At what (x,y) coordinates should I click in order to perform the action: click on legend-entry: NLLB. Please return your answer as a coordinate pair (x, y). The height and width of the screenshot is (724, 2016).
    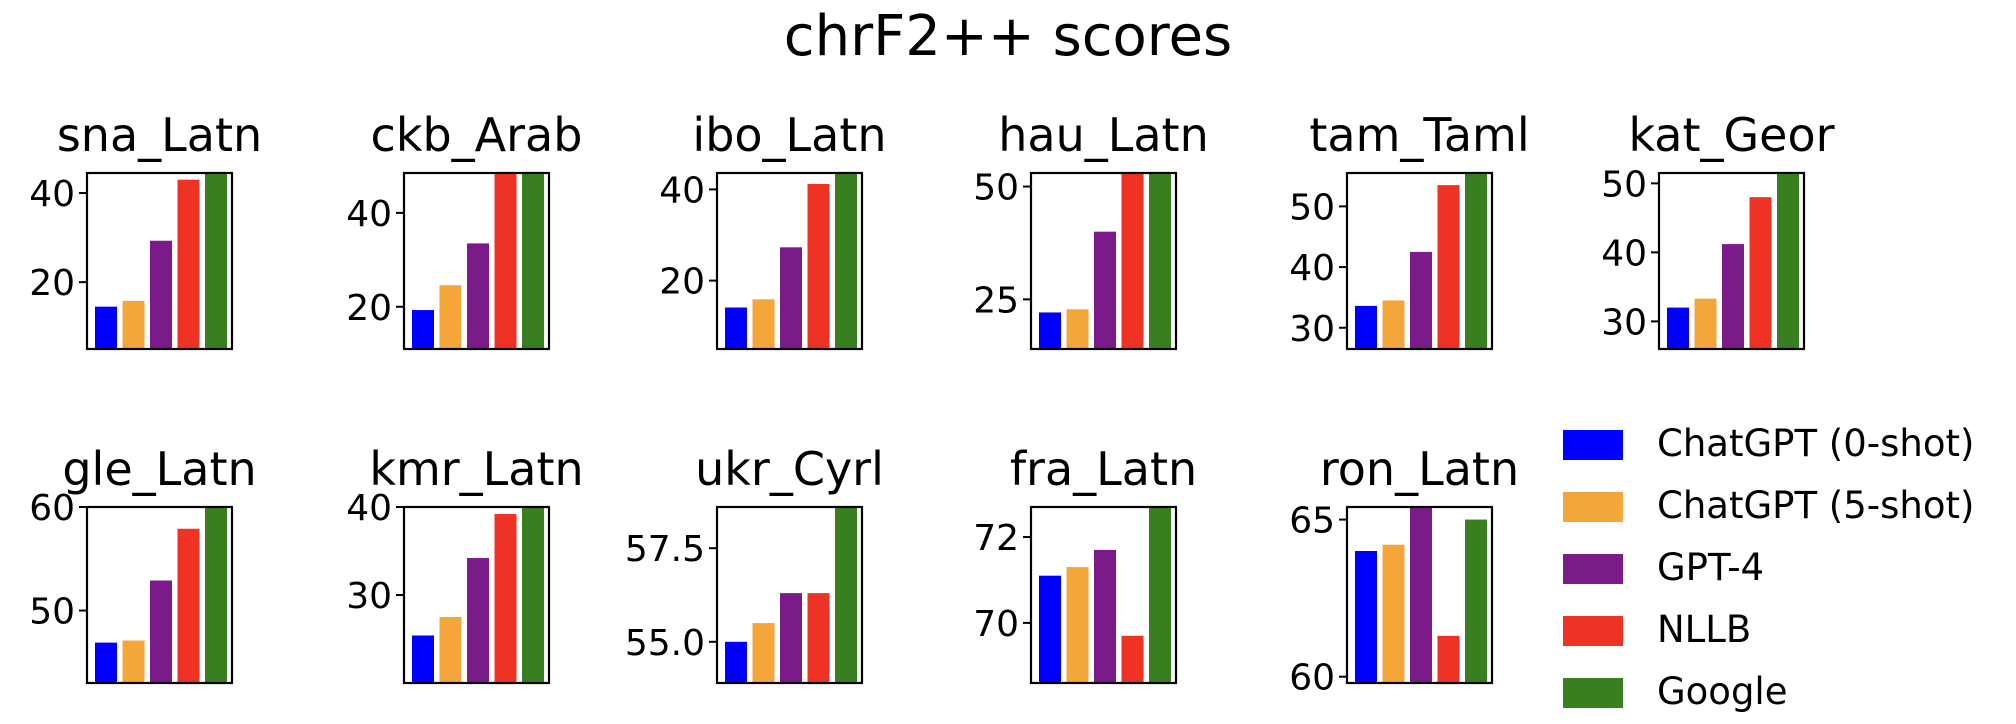
    Looking at the image, I should click on (1657, 629).